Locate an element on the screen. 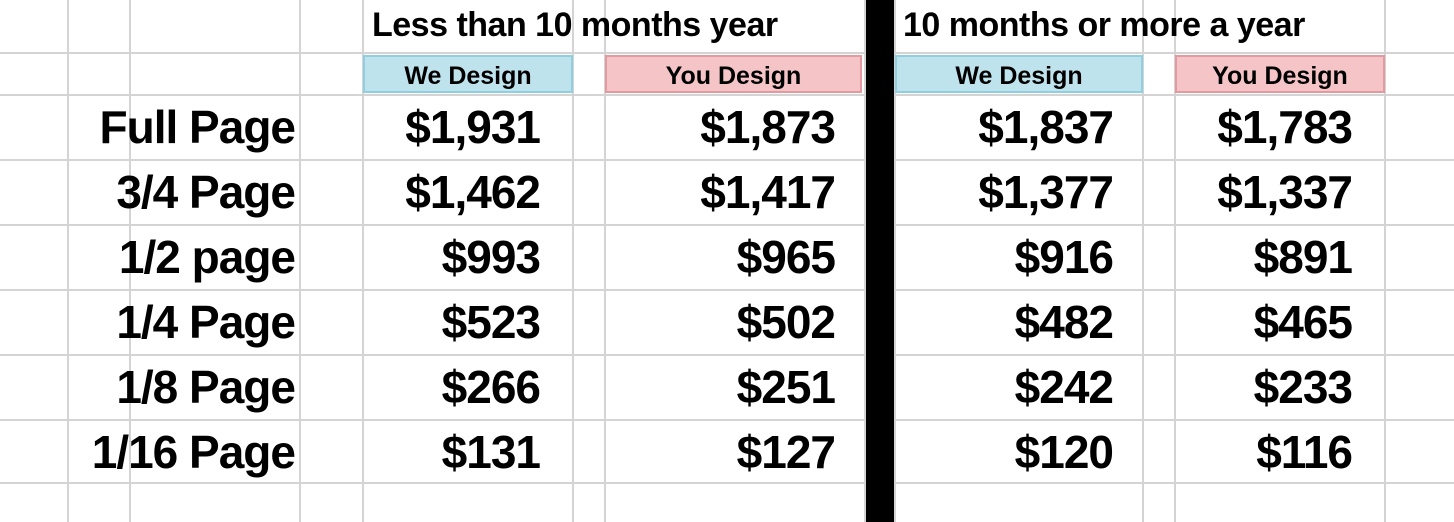  price-cell: $1,462 is located at coordinates (473, 192).